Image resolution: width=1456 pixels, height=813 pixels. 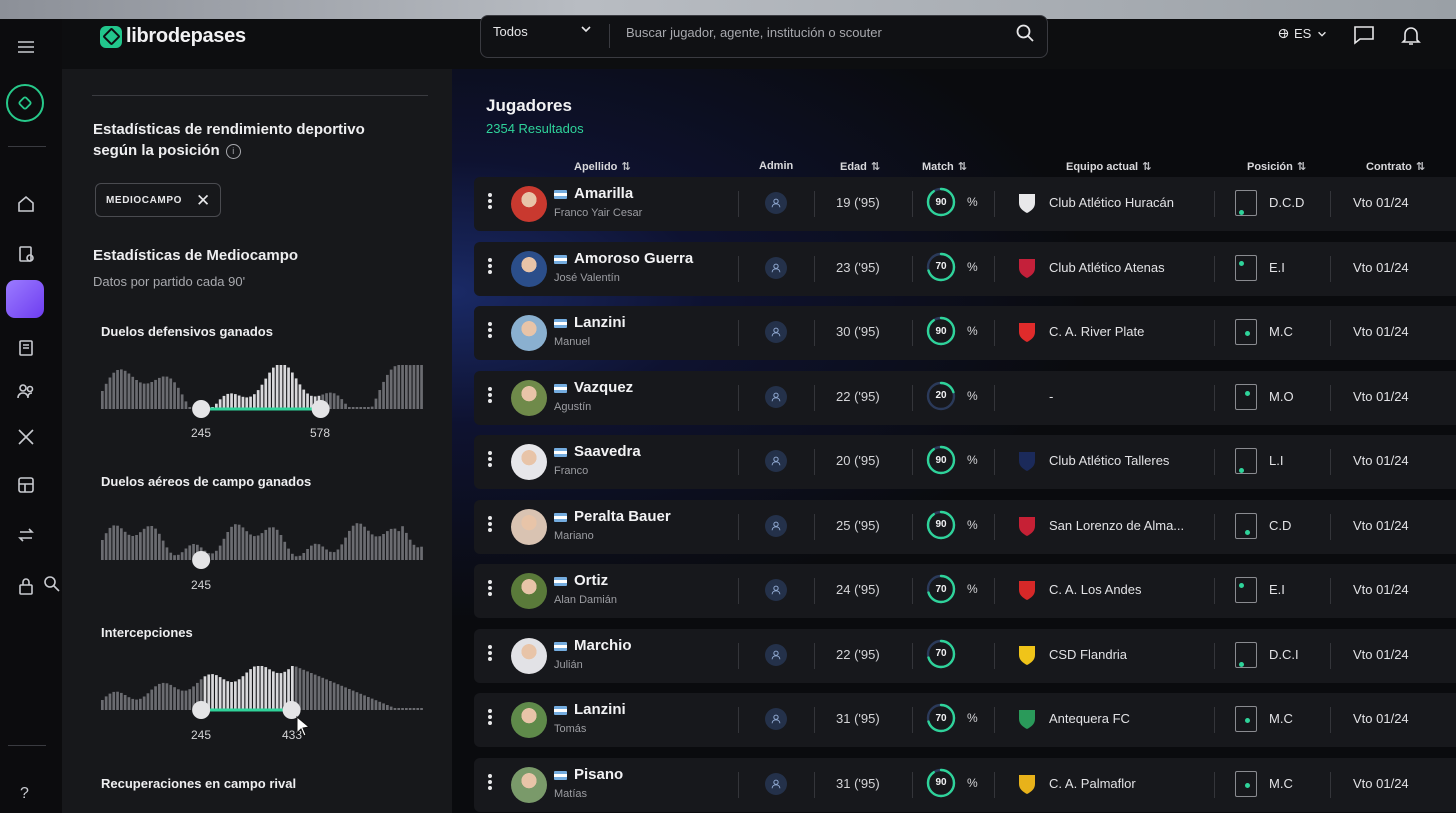 I want to click on rail-active-item, so click(x=25, y=299).